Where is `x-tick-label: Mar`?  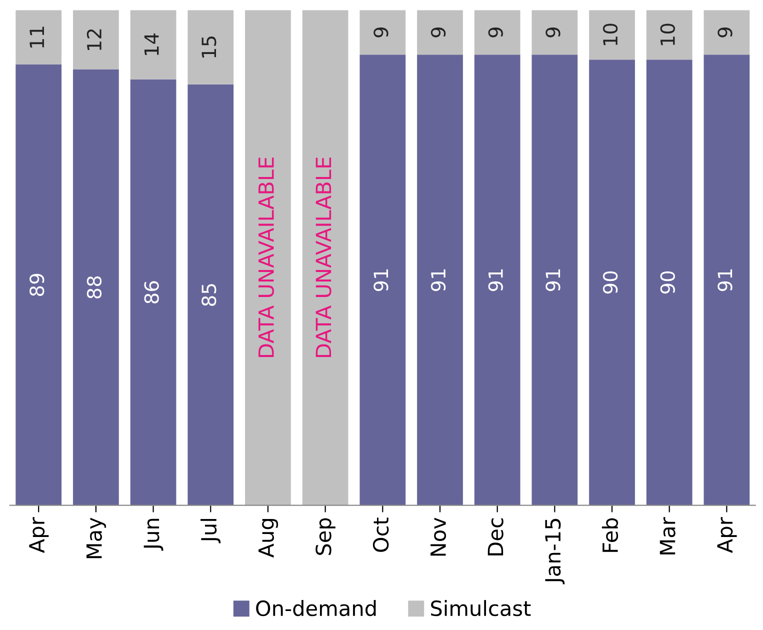
x-tick-label: Mar is located at coordinates (668, 535).